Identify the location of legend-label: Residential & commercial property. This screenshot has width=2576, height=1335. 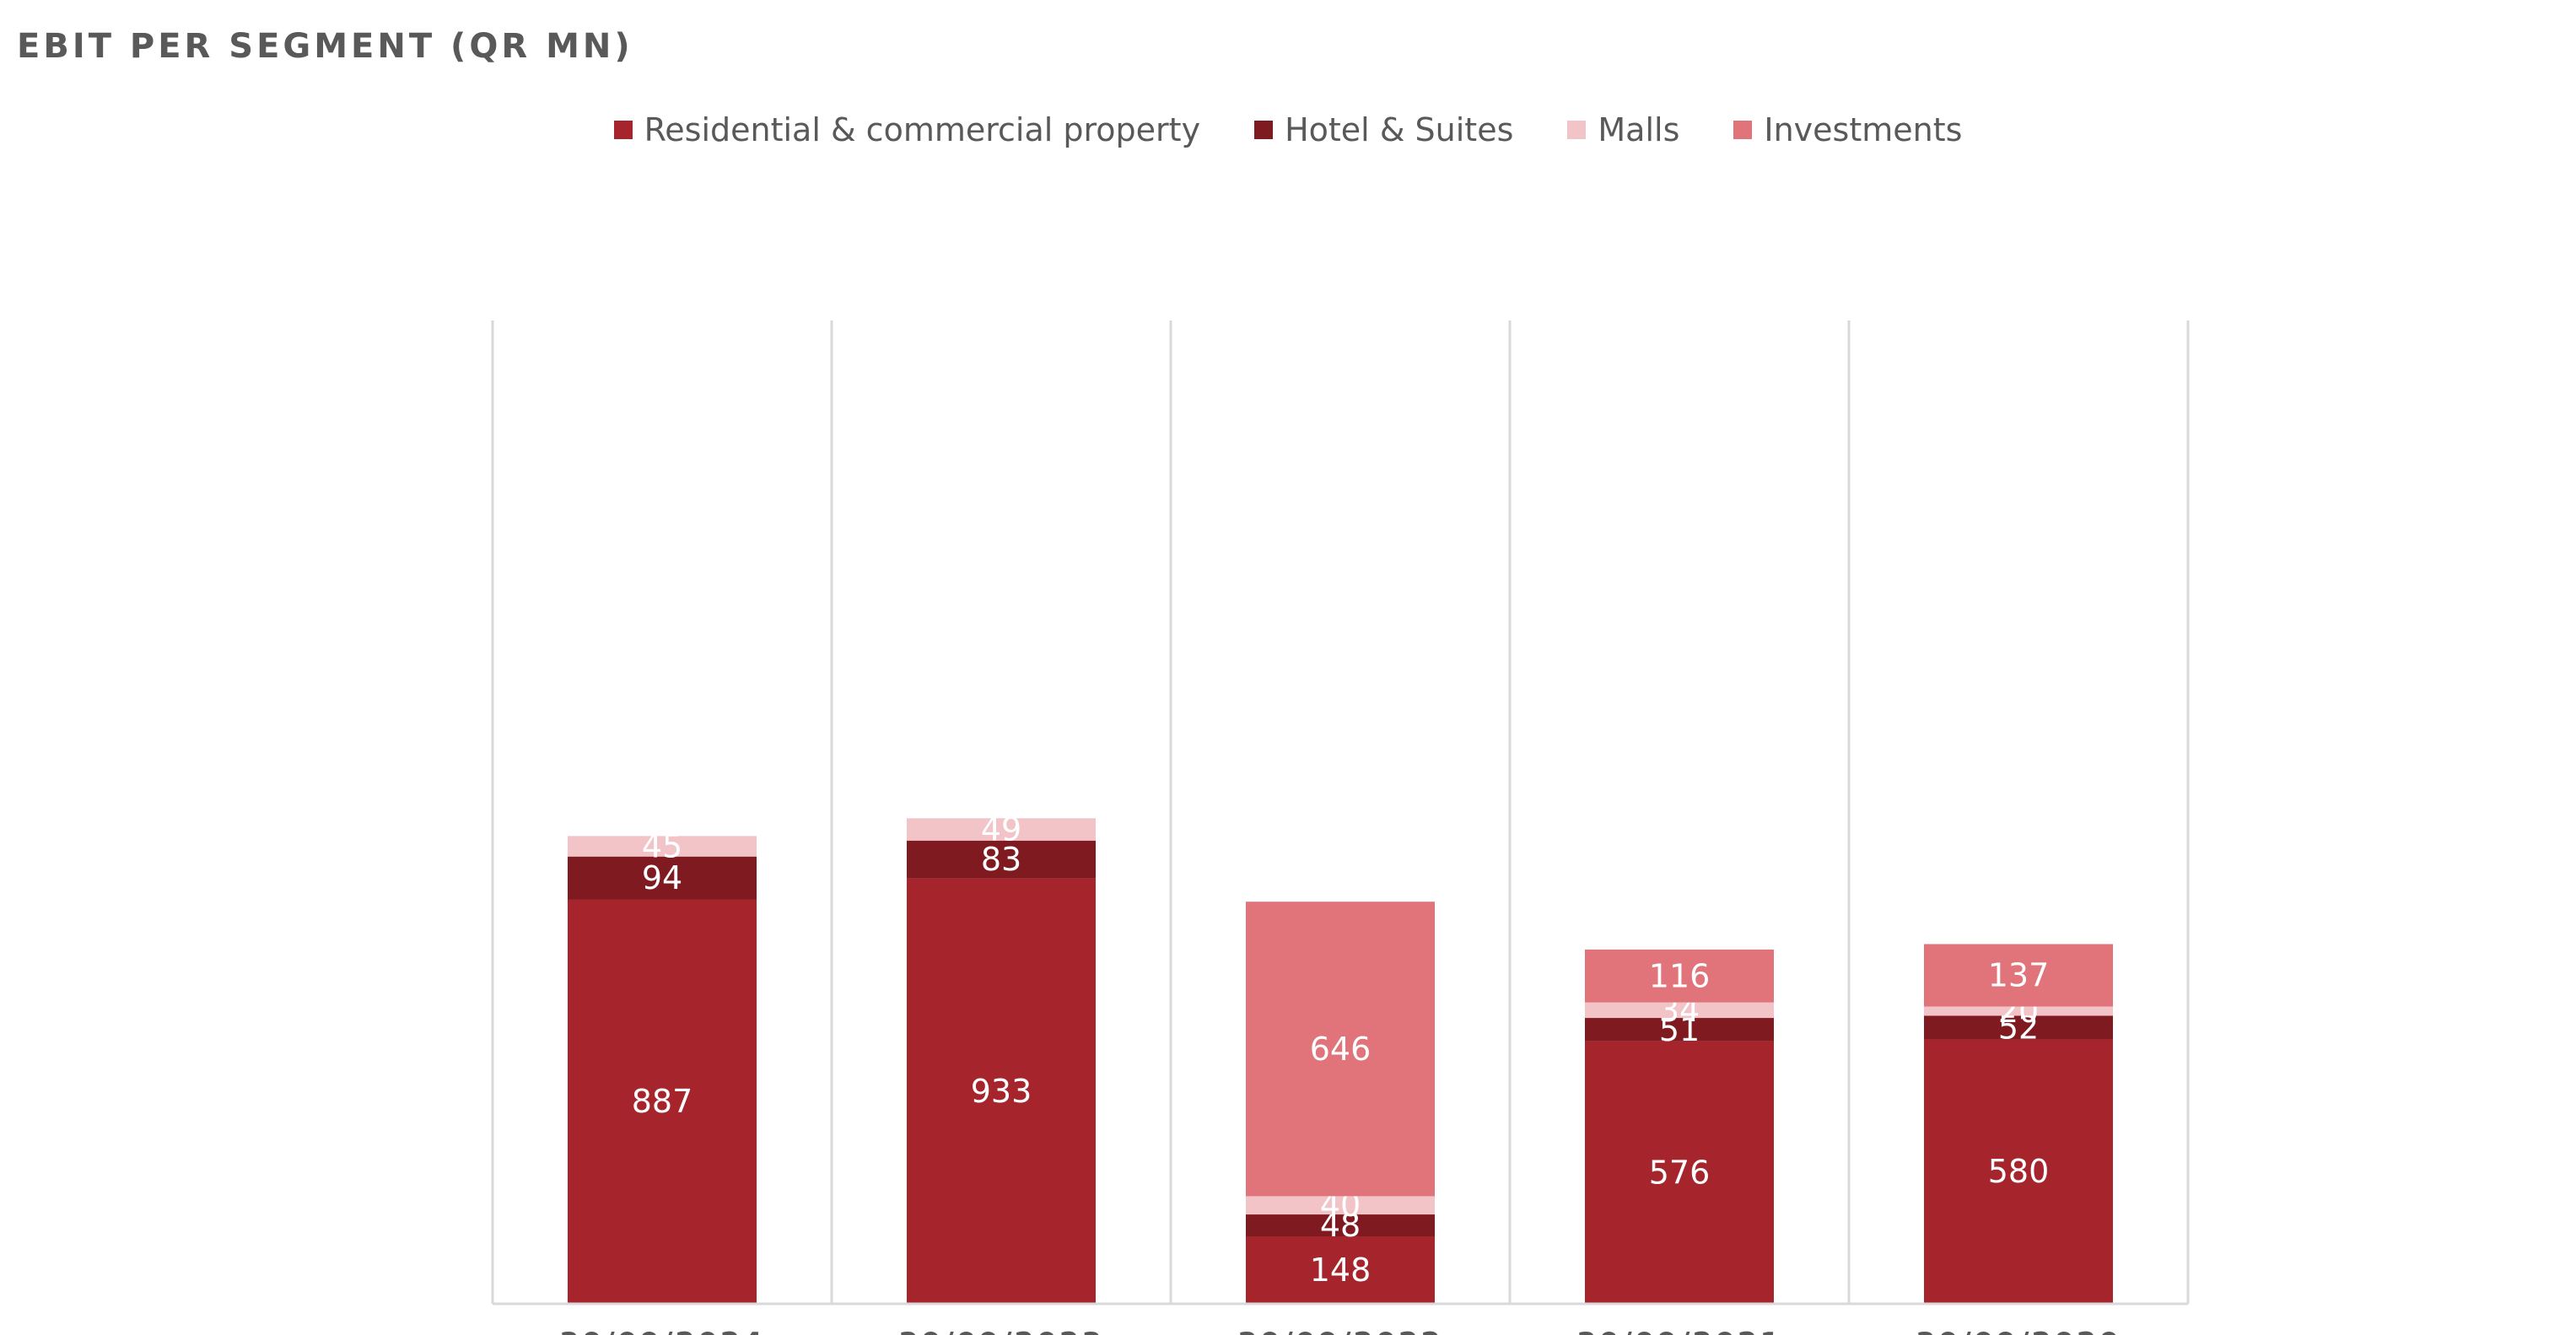
(922, 130).